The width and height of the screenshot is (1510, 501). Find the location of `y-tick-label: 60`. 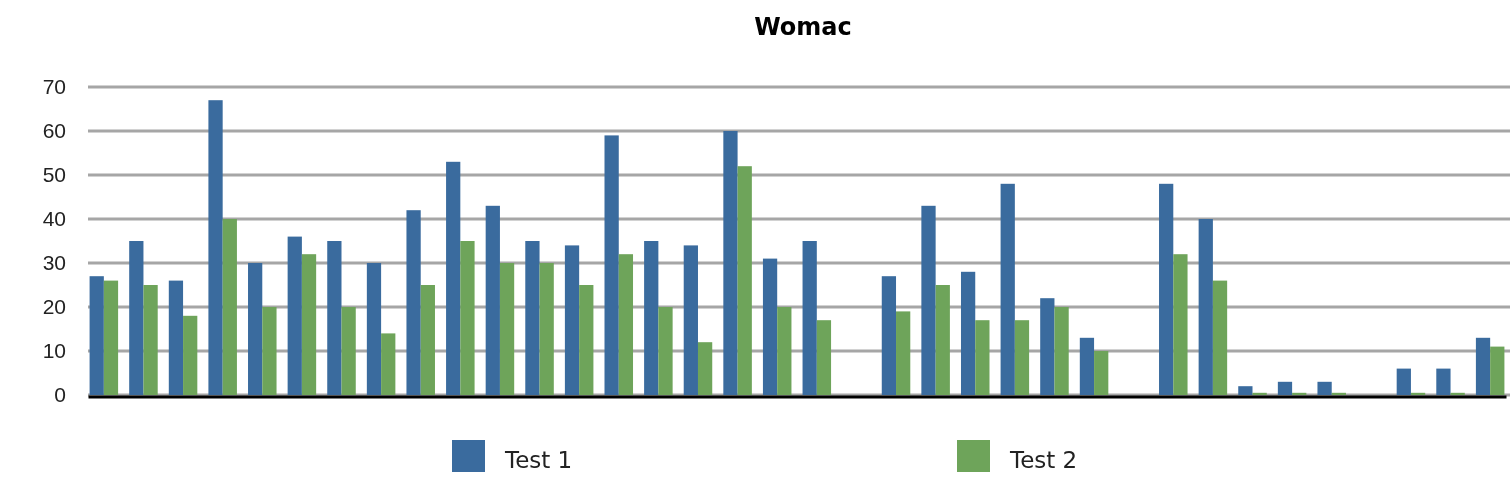

y-tick-label: 60 is located at coordinates (54, 131).